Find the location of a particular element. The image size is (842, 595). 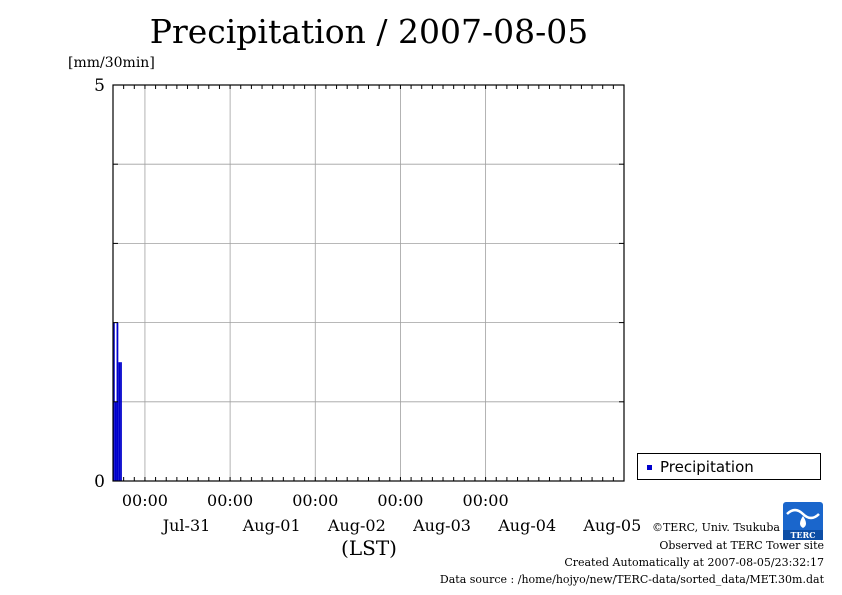

legend-label: Precipitation is located at coordinates (707, 467).